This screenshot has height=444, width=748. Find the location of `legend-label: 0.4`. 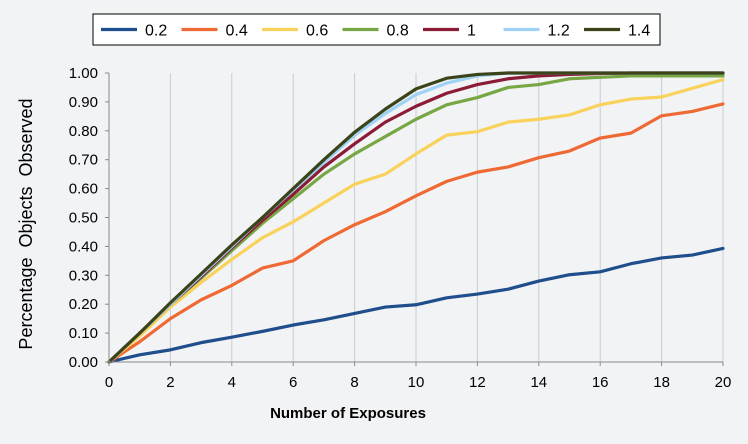

legend-label: 0.4 is located at coordinates (237, 31).